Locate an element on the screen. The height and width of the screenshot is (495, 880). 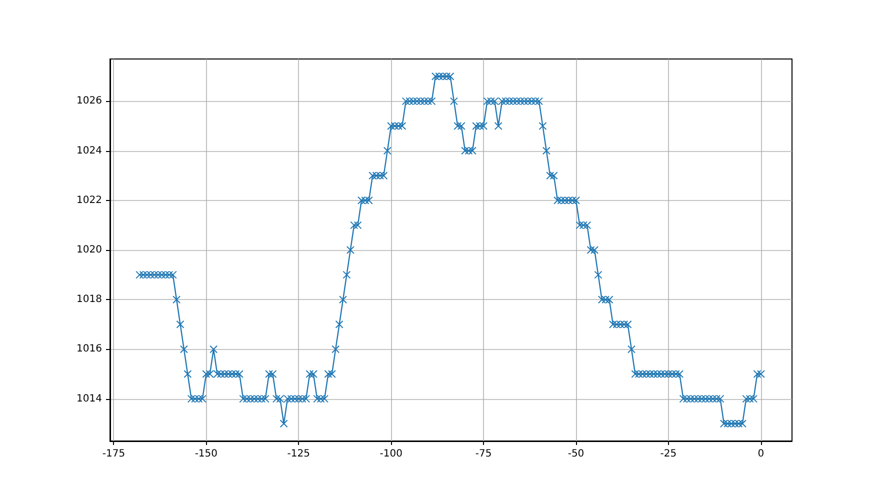
x-tick-label: -175 is located at coordinates (114, 454).